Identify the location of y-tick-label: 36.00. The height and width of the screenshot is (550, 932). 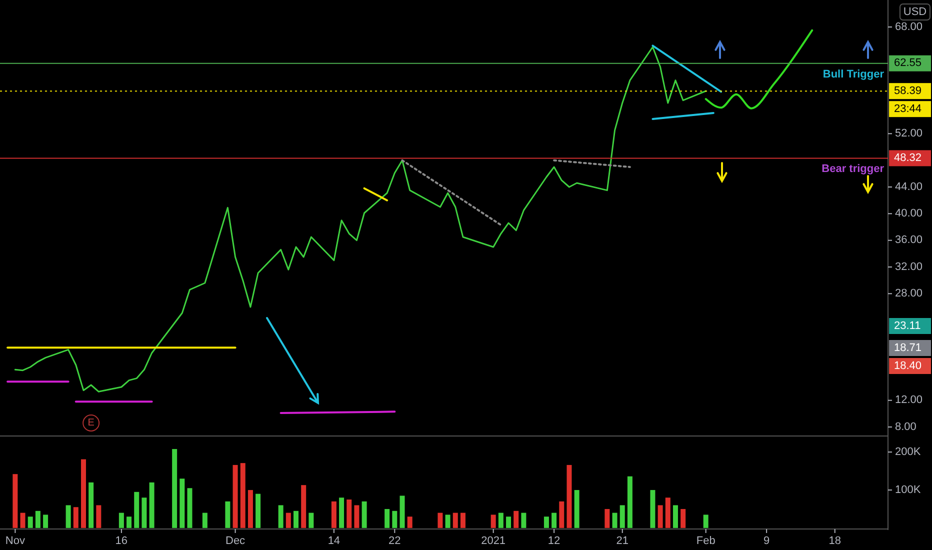
(909, 240).